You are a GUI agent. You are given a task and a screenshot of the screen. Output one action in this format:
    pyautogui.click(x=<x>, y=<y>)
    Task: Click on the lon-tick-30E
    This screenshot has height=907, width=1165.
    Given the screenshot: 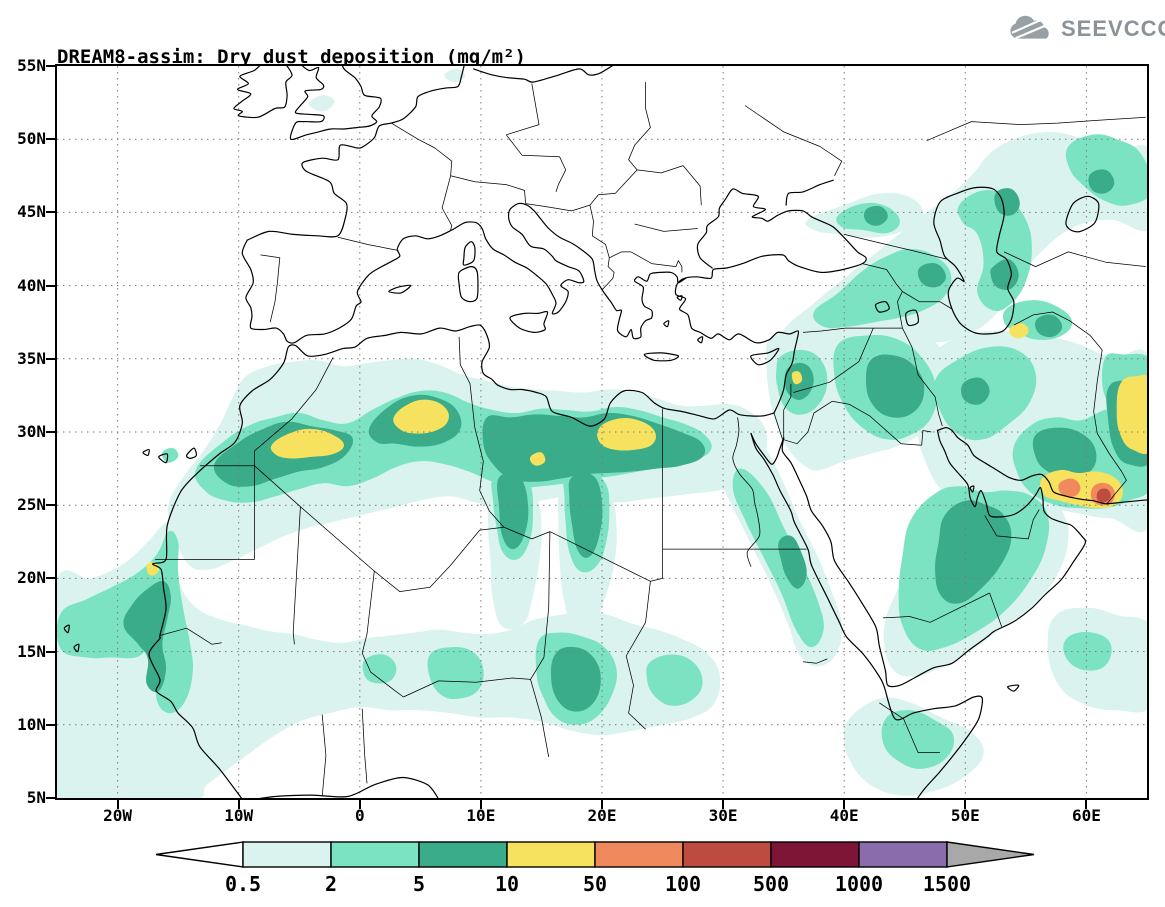 What is the action you would take?
    pyautogui.click(x=723, y=804)
    